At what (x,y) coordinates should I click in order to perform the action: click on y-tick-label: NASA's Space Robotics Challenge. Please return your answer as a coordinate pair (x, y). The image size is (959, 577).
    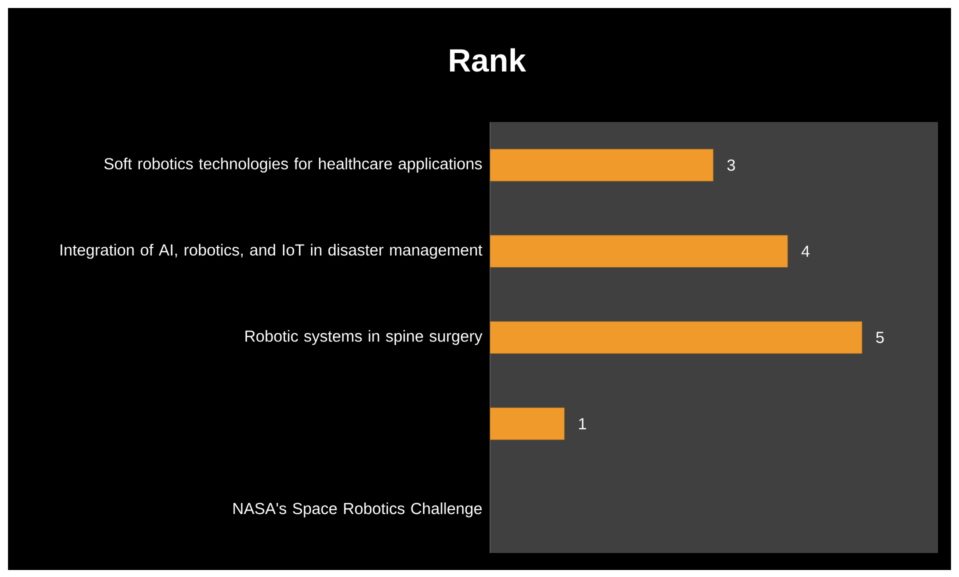
    Looking at the image, I should click on (357, 510).